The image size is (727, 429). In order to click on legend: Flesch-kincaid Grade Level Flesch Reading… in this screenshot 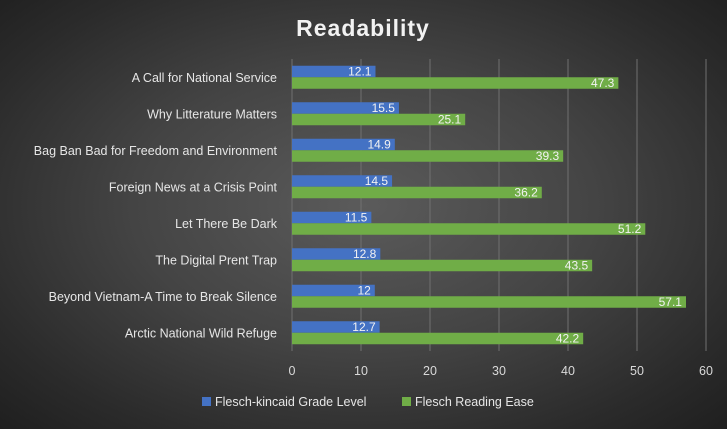, I will do `click(368, 402)`.